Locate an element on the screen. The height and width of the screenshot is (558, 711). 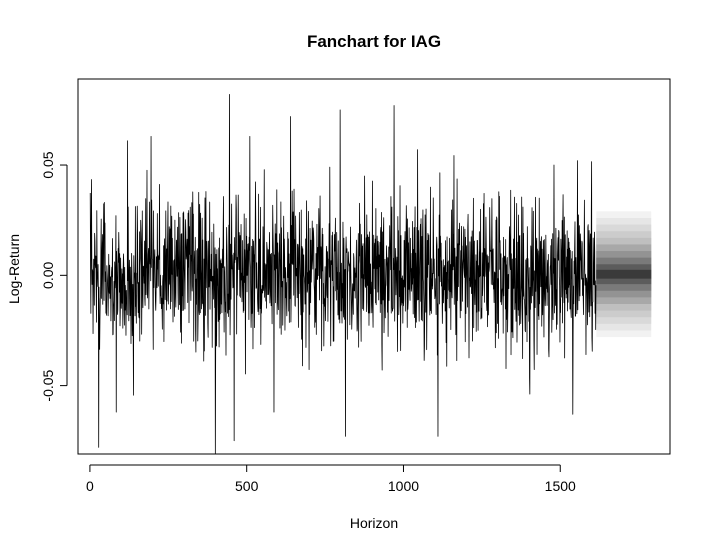
y-tick-label: 0.00 is located at coordinates (48, 274).